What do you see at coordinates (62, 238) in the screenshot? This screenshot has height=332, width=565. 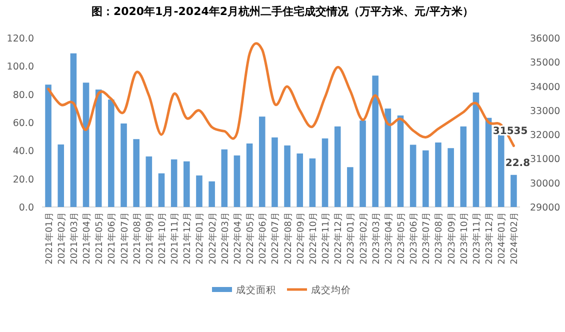 I see `x-tick-label: 2021年02月` at bounding box center [62, 238].